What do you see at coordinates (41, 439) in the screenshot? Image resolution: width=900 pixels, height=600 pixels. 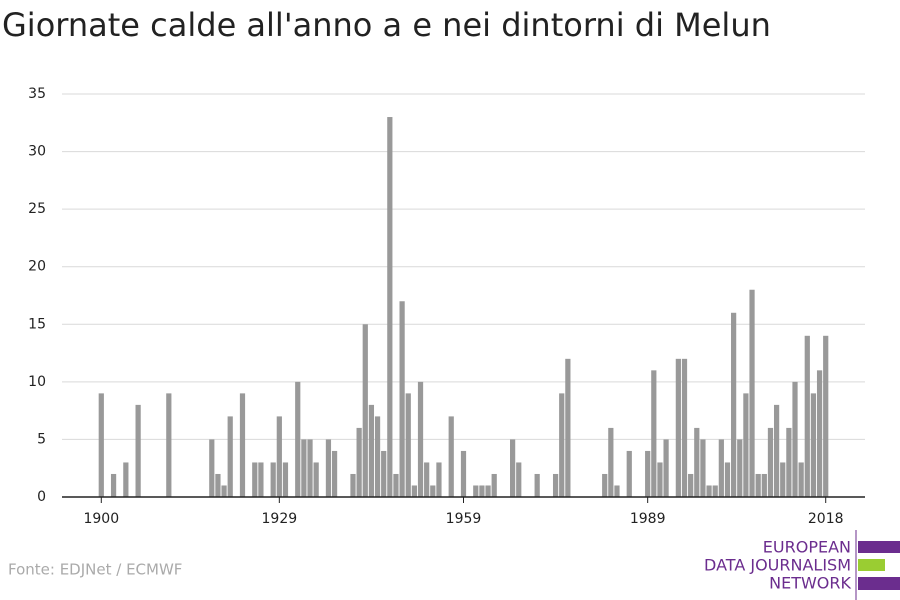 I see `y-tick-label: 5` at bounding box center [41, 439].